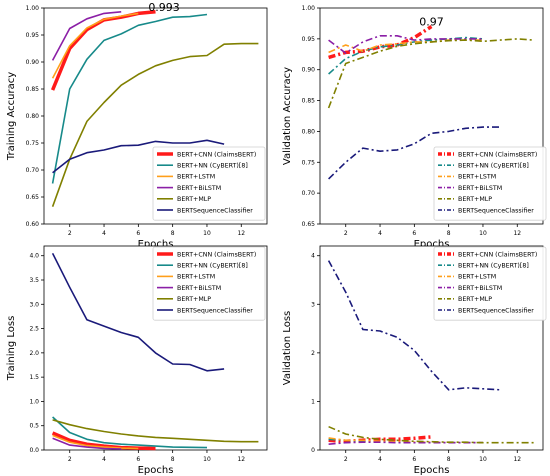 The height and width of the screenshot is (476, 550). What do you see at coordinates (34, 329) in the screenshot?
I see `y-tick-label: 2.5` at bounding box center [34, 329].